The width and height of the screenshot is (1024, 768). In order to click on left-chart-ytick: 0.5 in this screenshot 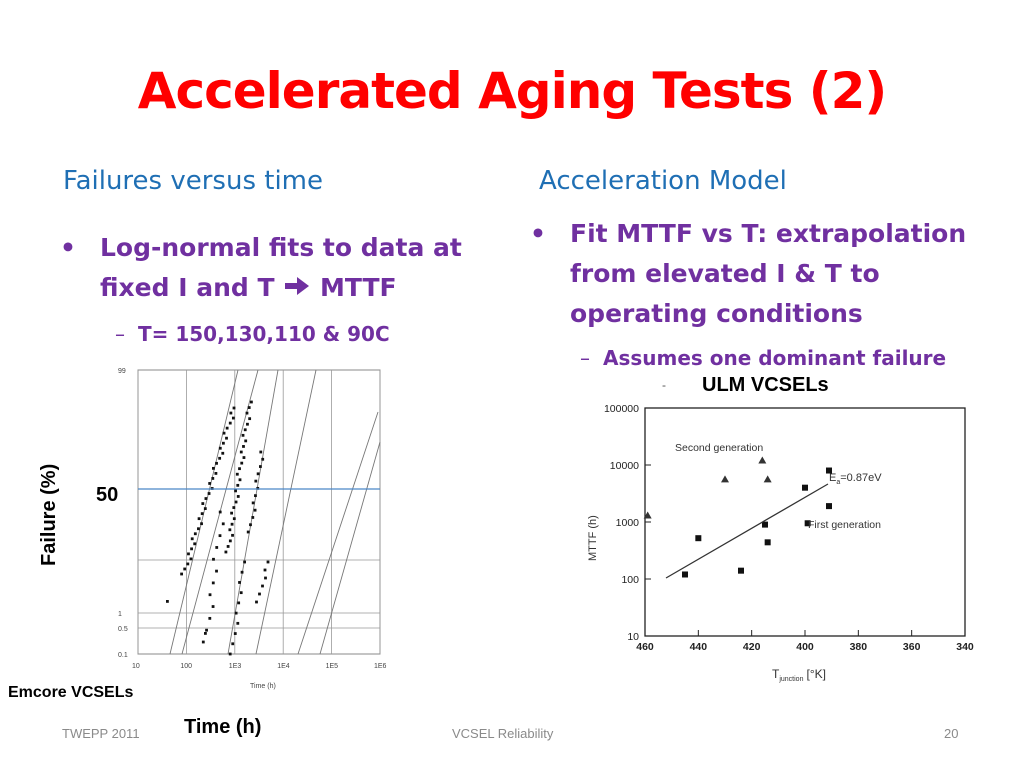, I will do `click(123, 629)`.